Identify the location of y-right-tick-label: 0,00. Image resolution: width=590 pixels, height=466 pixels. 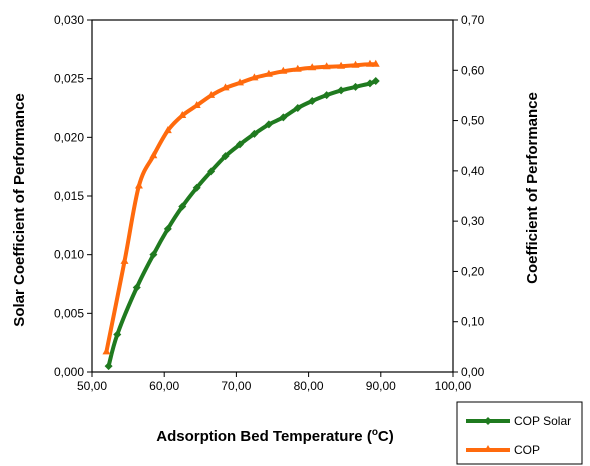
(473, 372).